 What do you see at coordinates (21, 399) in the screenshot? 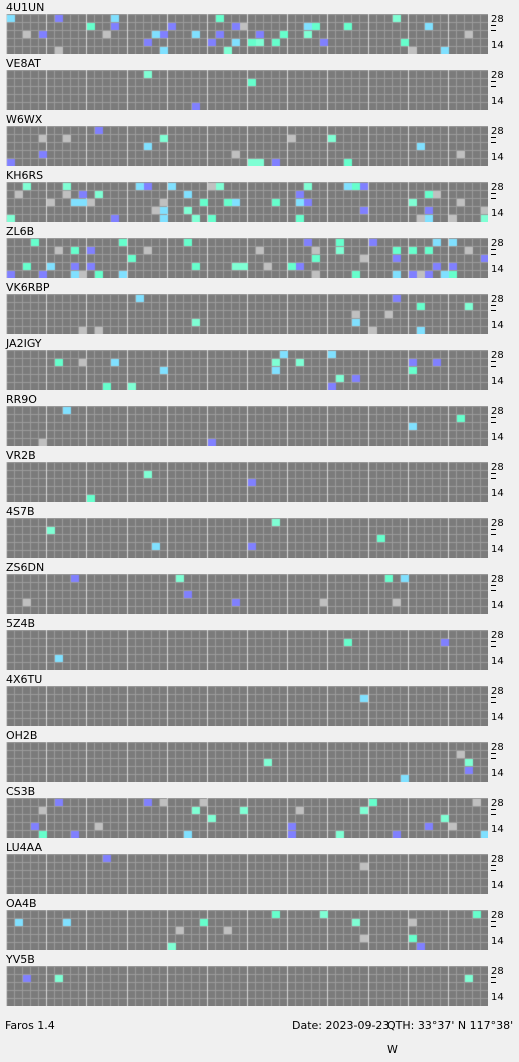
I see `beacon-callsign: RR9O` at bounding box center [21, 399].